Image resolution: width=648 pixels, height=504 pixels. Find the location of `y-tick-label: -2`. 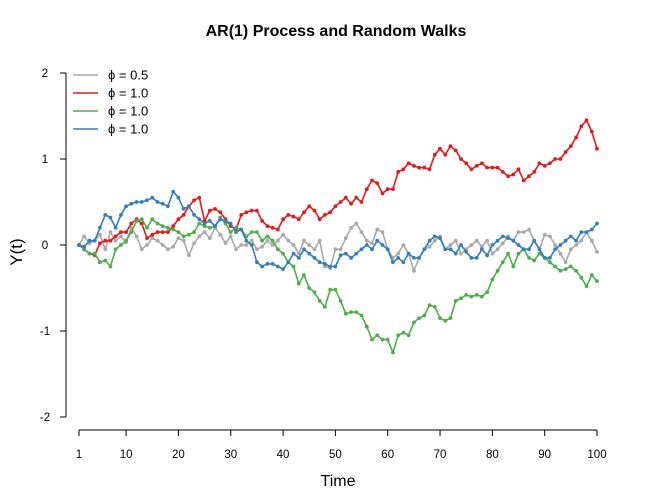

y-tick-label: -2 is located at coordinates (45, 418).